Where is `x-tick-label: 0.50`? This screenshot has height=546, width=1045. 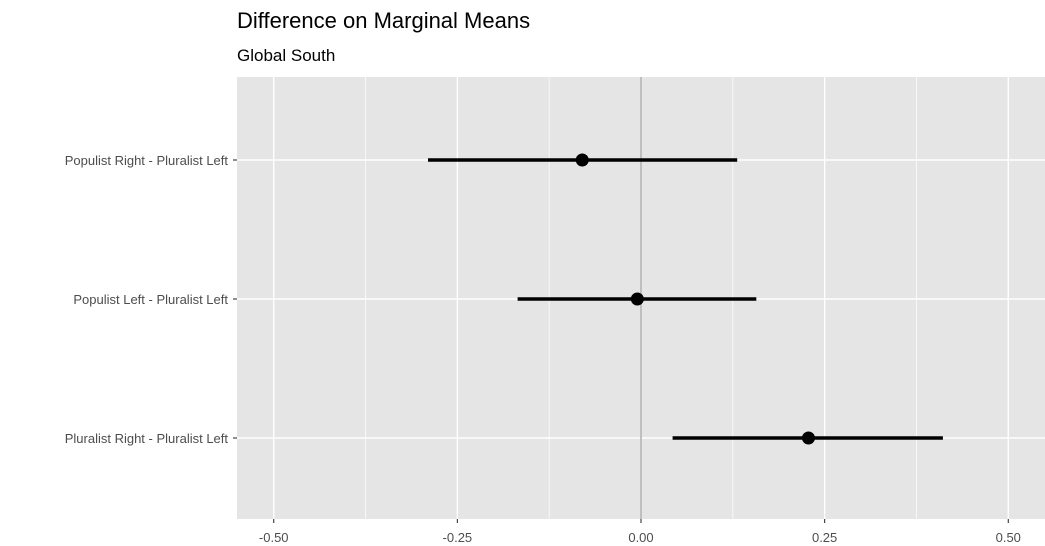 x-tick-label: 0.50 is located at coordinates (1008, 537).